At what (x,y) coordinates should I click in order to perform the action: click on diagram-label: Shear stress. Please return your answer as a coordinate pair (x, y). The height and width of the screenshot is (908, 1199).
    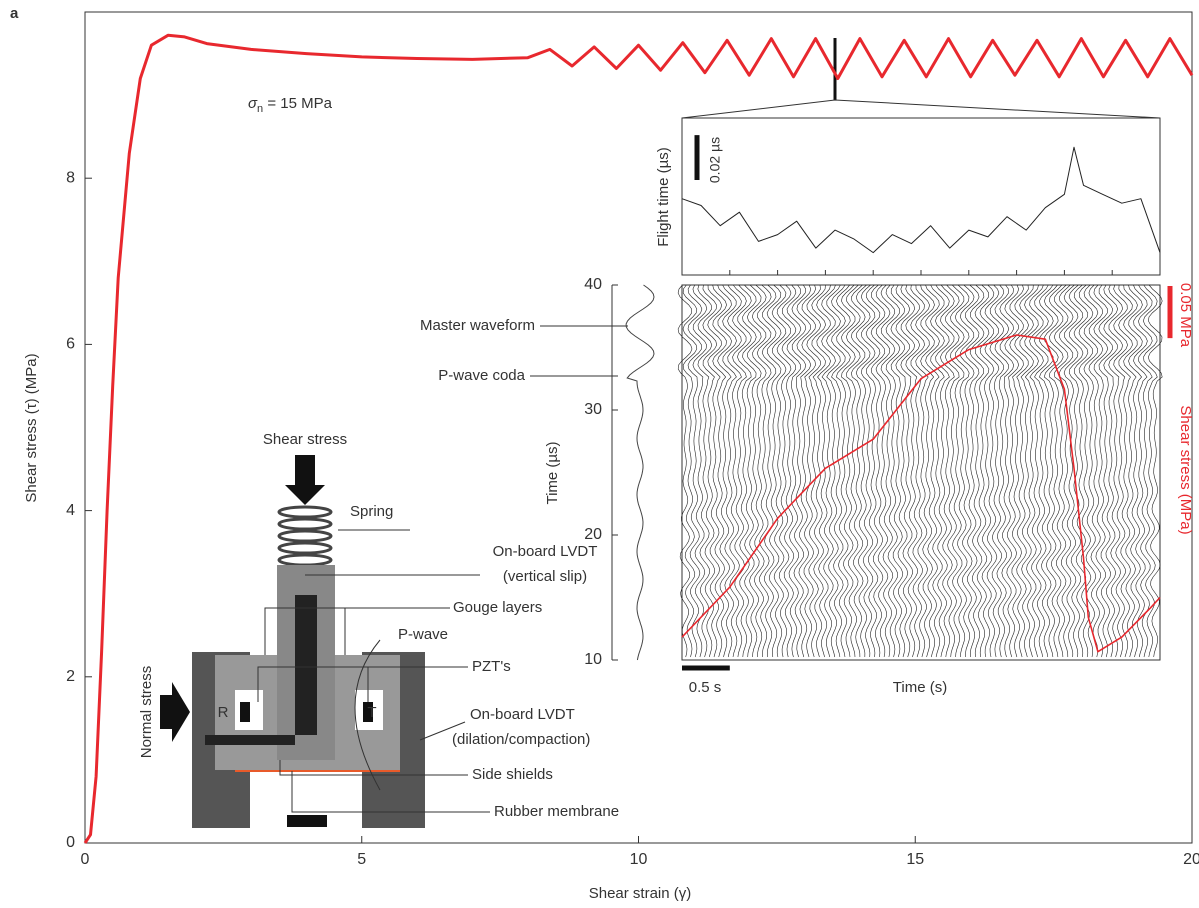
    Looking at the image, I should click on (305, 439).